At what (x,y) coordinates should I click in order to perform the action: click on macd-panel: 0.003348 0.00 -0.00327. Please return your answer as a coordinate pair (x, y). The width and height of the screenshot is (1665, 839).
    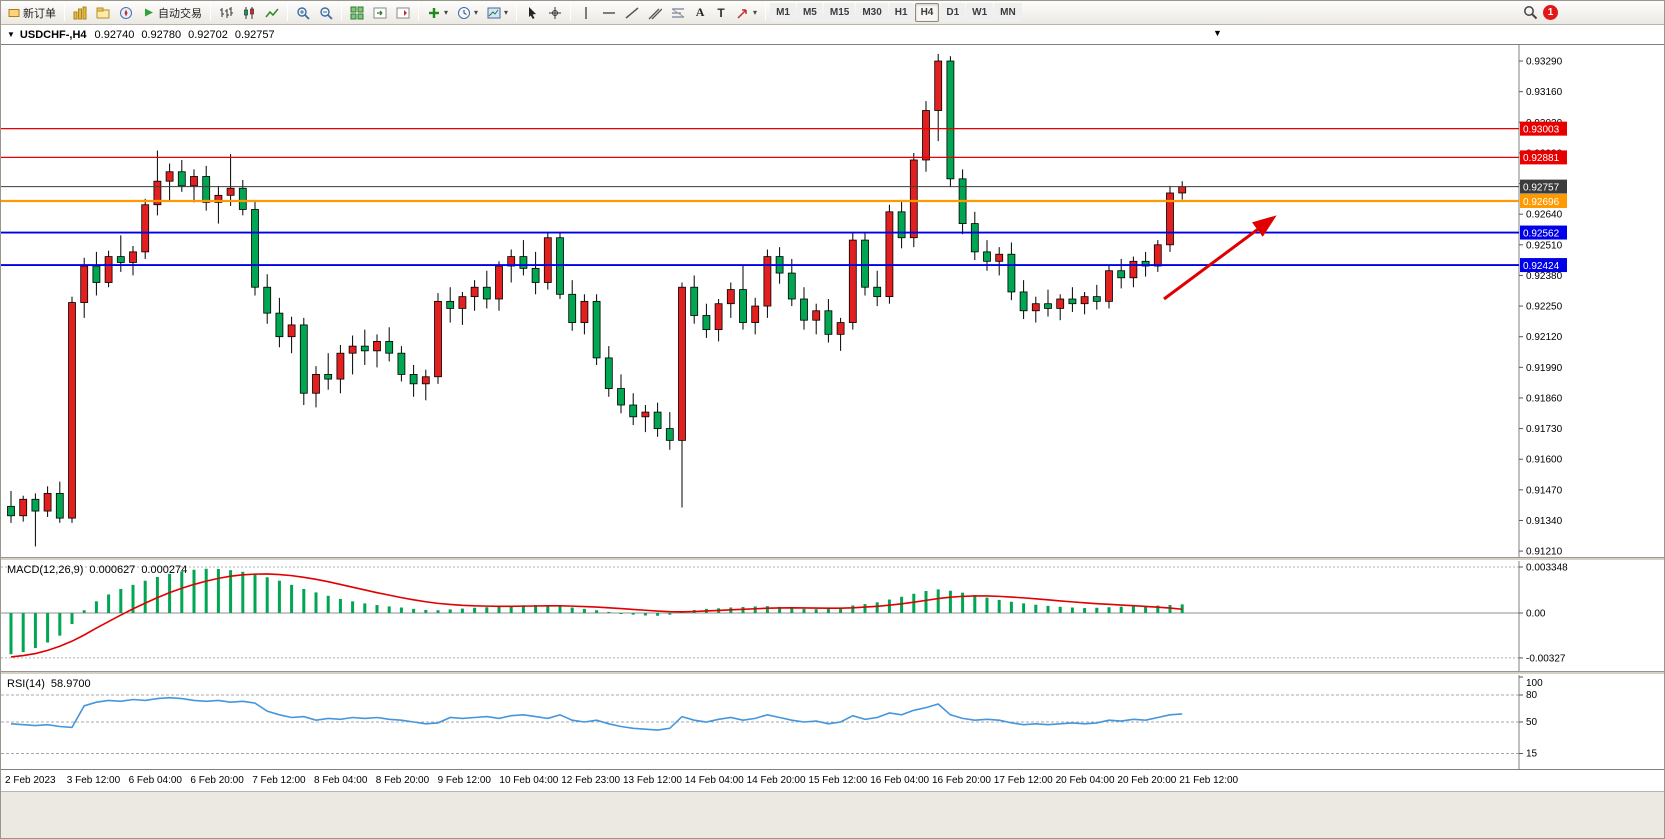
    Looking at the image, I should click on (833, 616).